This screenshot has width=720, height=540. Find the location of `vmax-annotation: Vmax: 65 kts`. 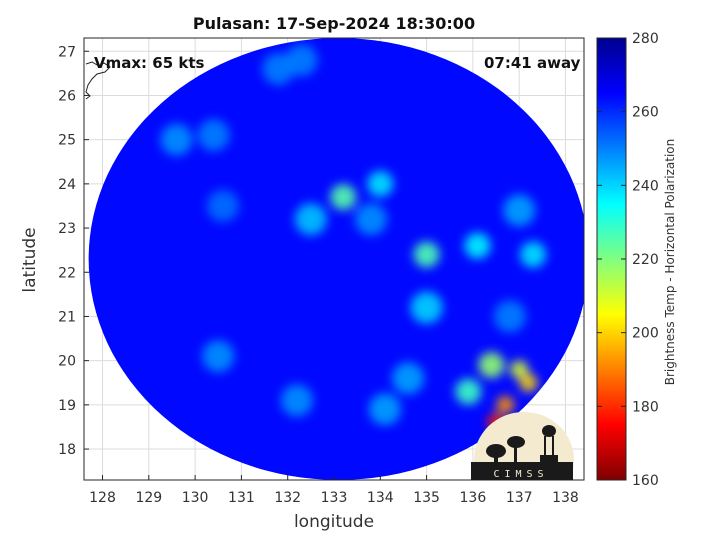

vmax-annotation: Vmax: 65 kts is located at coordinates (149, 63).